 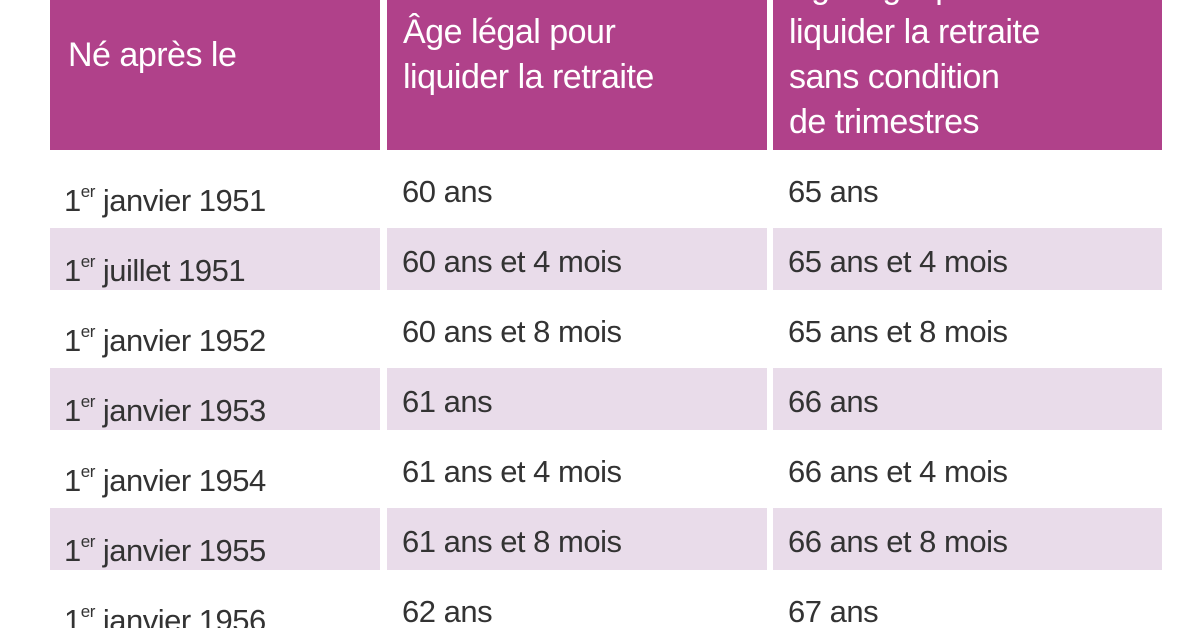 What do you see at coordinates (833, 191) in the screenshot?
I see `cell-text: 65 ans` at bounding box center [833, 191].